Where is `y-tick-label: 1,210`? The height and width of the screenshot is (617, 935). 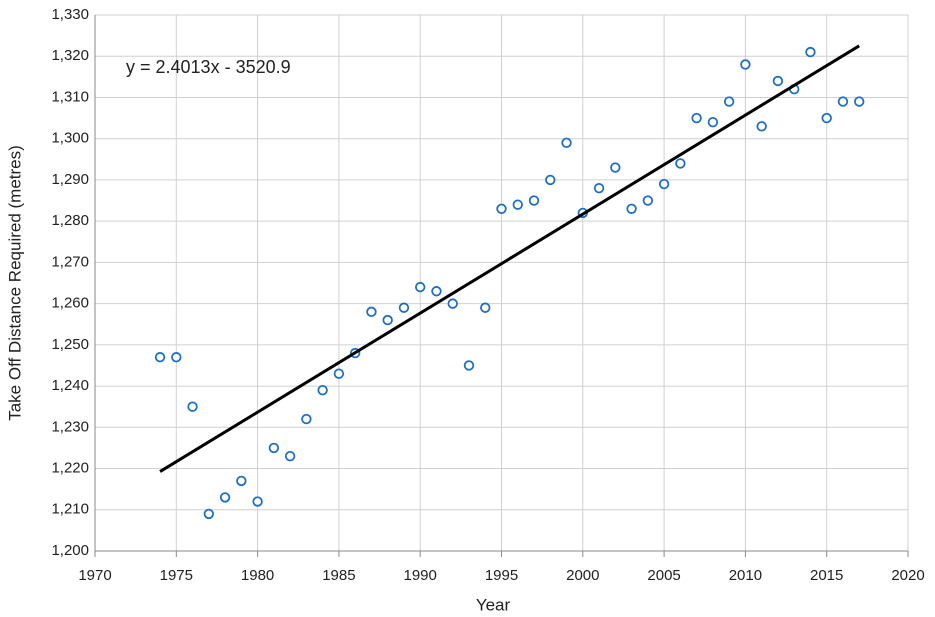 y-tick-label: 1,210 is located at coordinates (70, 509).